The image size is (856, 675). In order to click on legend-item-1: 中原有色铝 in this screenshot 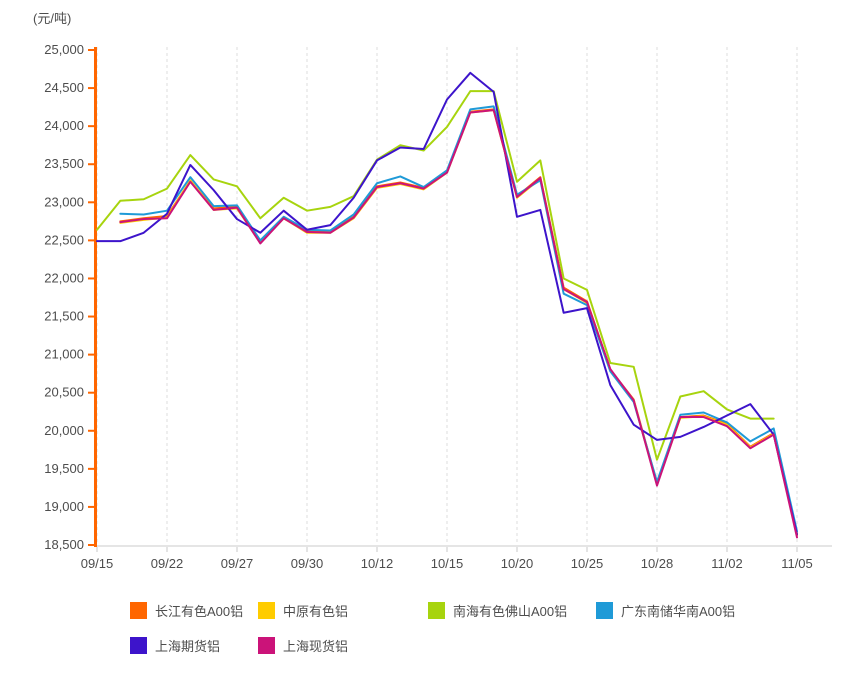, I will do `click(303, 610)`.